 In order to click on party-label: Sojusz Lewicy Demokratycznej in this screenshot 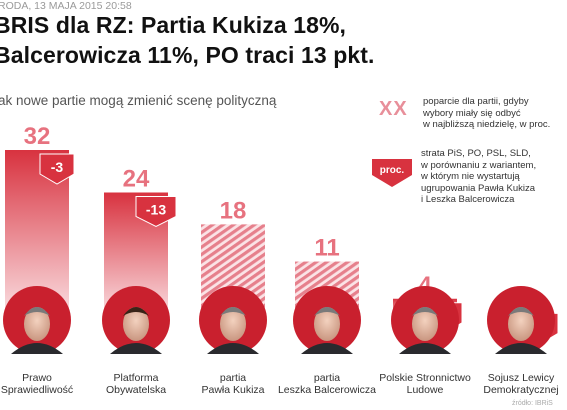, I will do `click(516, 384)`.